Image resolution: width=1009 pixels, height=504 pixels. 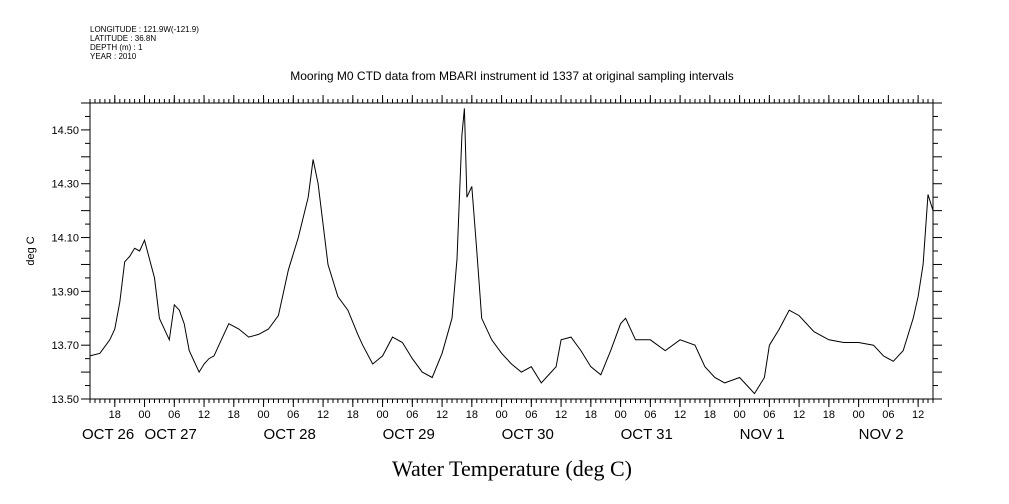 I want to click on longitude-label: LONGITUDE : 121.9W(-121.9), so click(x=144, y=29).